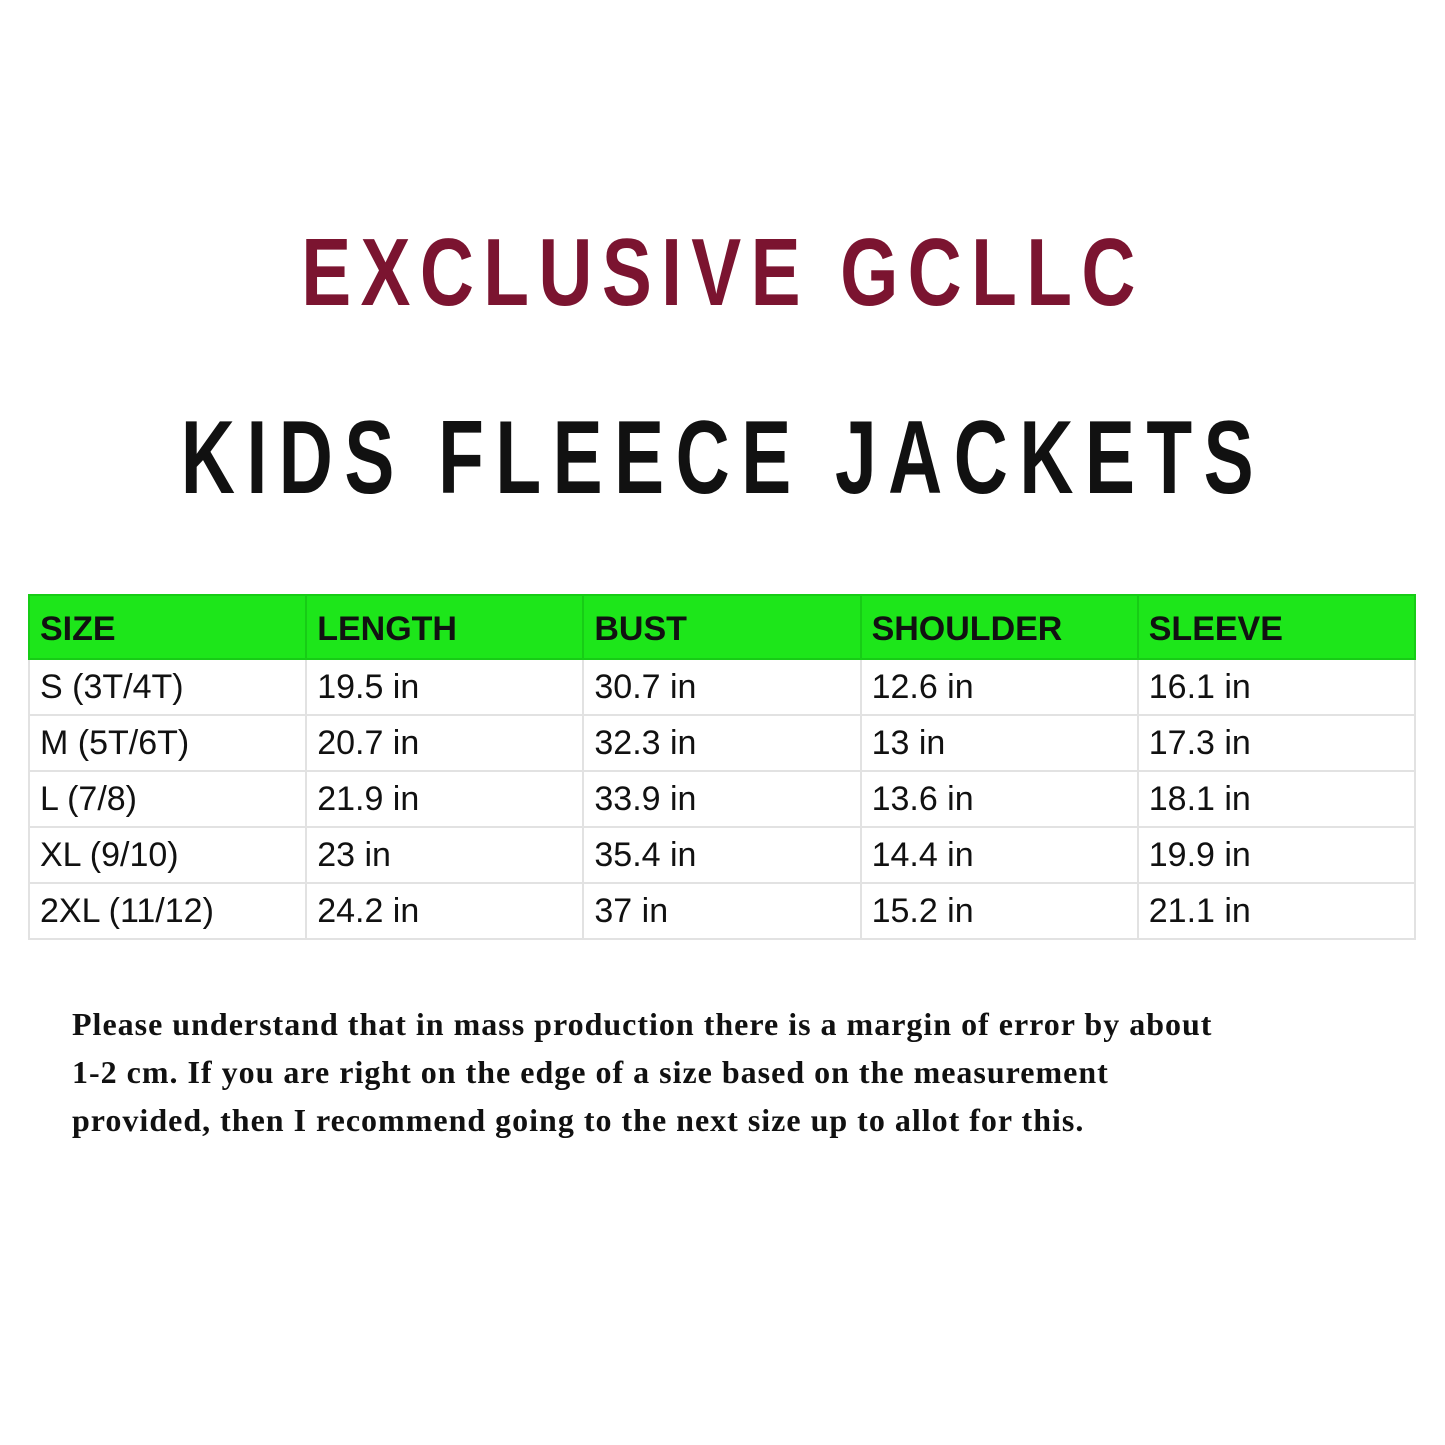  I want to click on table-cell: M (5T/6T), so click(167, 743).